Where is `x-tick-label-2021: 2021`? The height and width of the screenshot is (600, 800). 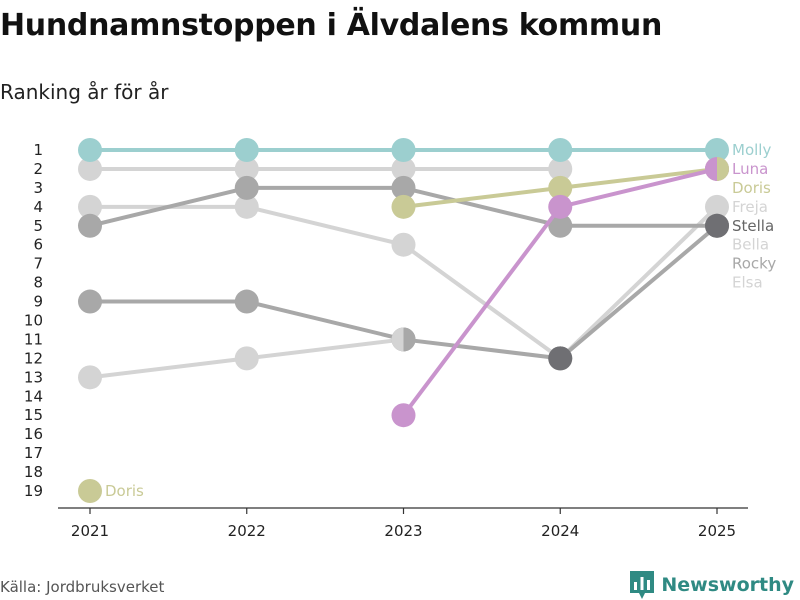 x-tick-label-2021: 2021 is located at coordinates (90, 531).